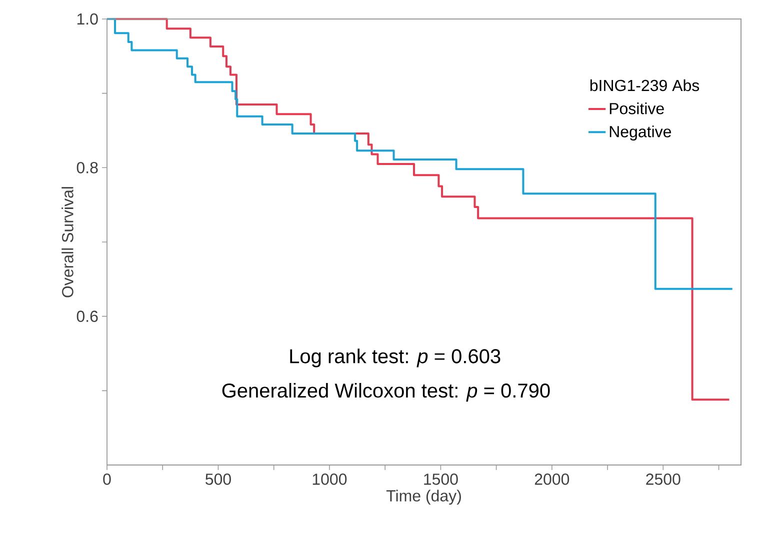 The height and width of the screenshot is (540, 759). I want to click on y-tick-label: 0.6, so click(87, 316).